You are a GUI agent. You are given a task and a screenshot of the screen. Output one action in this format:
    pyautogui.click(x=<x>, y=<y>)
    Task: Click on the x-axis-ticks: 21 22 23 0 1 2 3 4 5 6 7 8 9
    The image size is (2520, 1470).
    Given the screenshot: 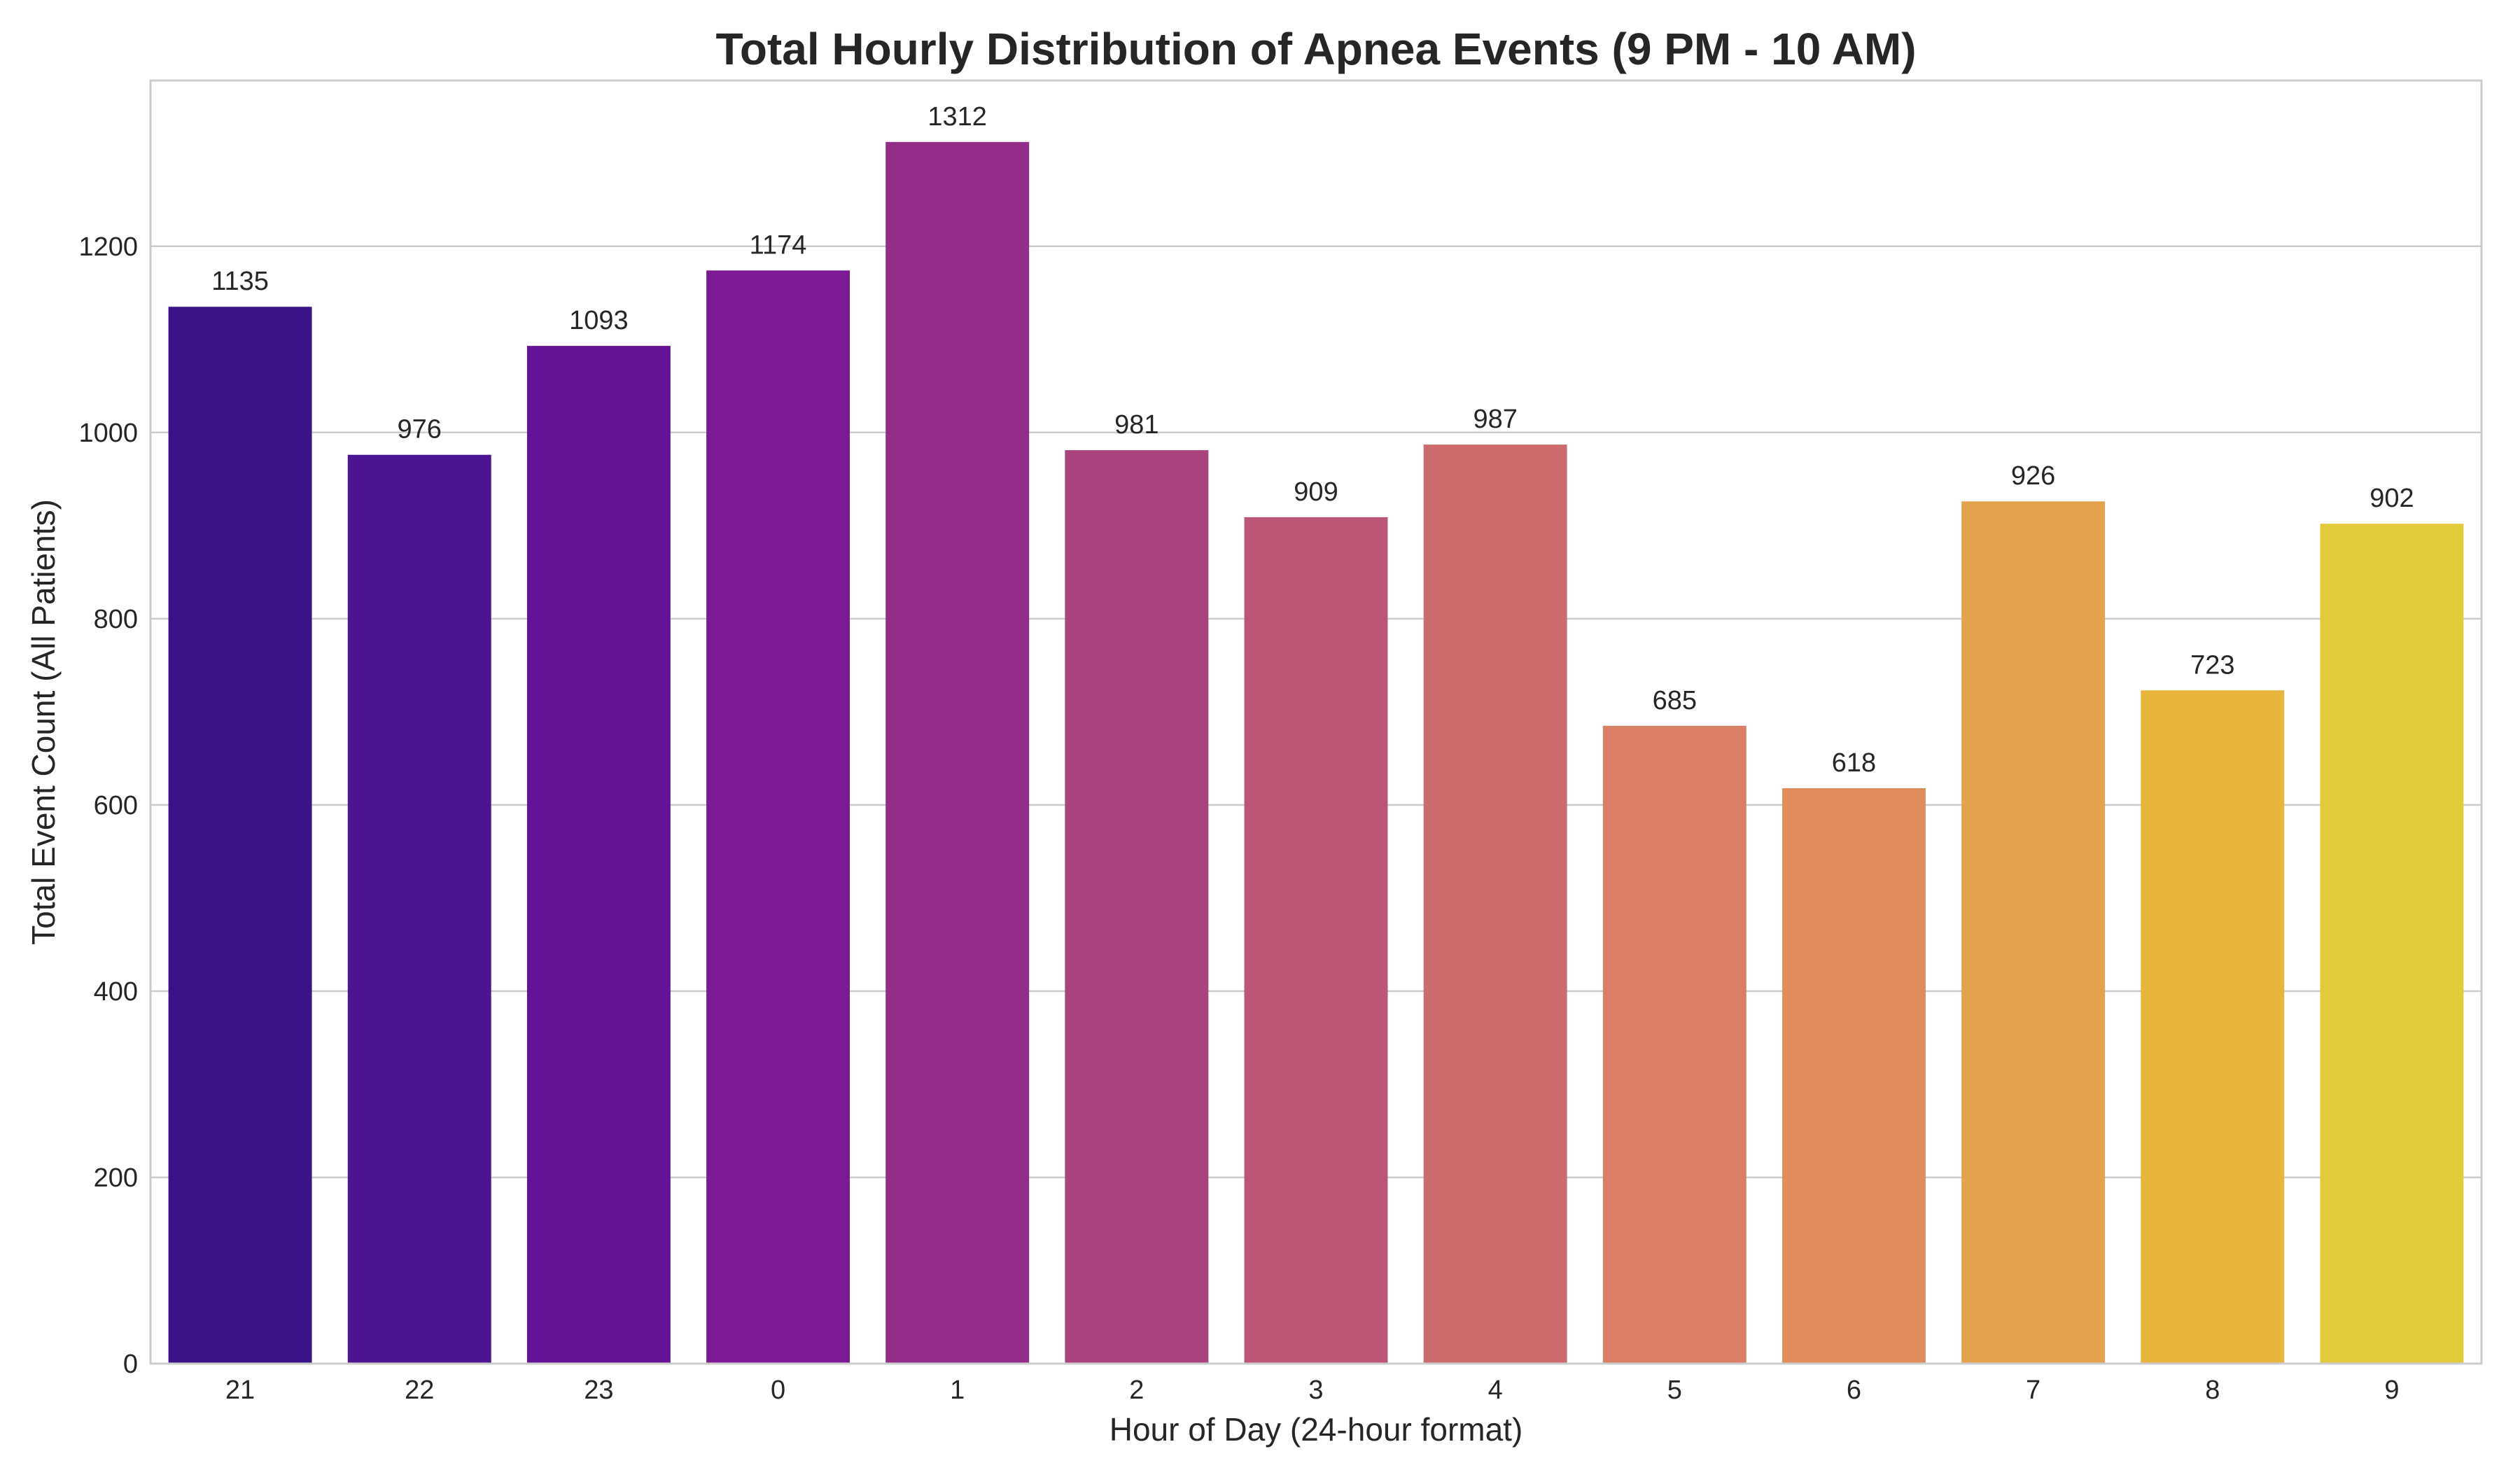 What is the action you would take?
    pyautogui.click(x=1312, y=1390)
    